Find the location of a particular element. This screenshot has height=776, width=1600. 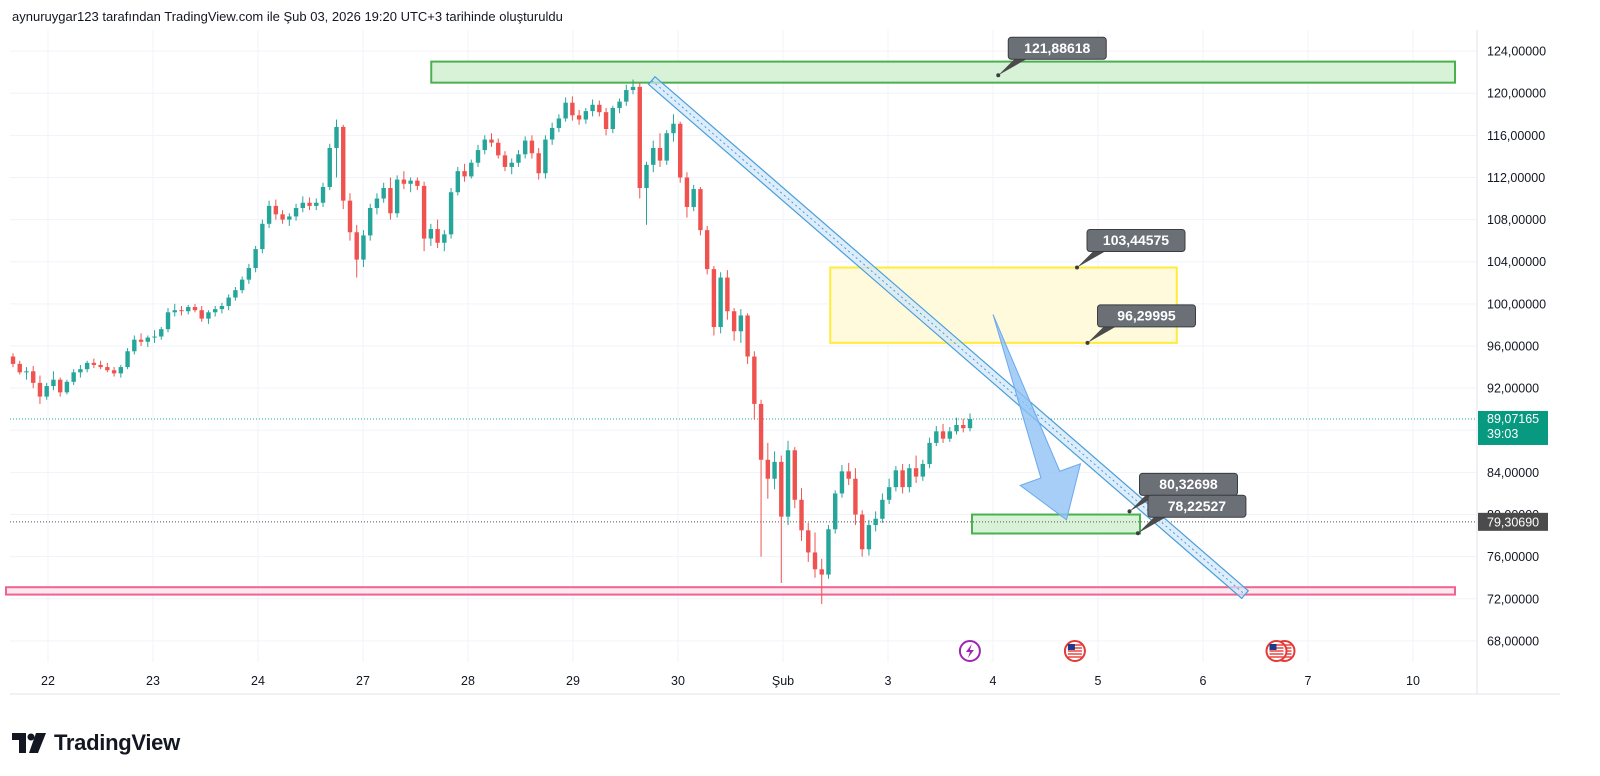

y-tick-label: 116,00000 is located at coordinates (1516, 136).